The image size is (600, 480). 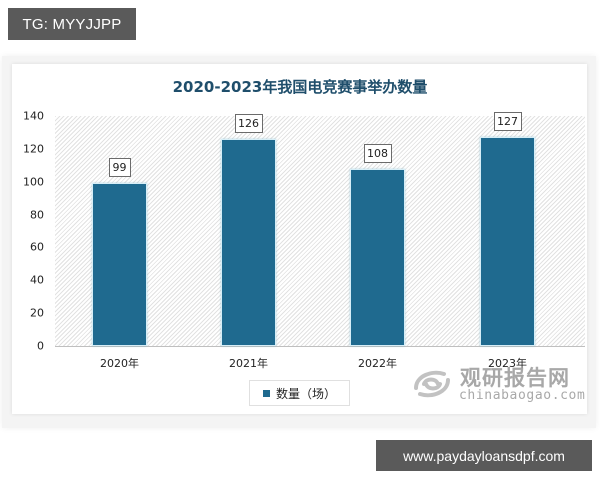 I want to click on y-tick-label: 60, so click(x=37, y=247).